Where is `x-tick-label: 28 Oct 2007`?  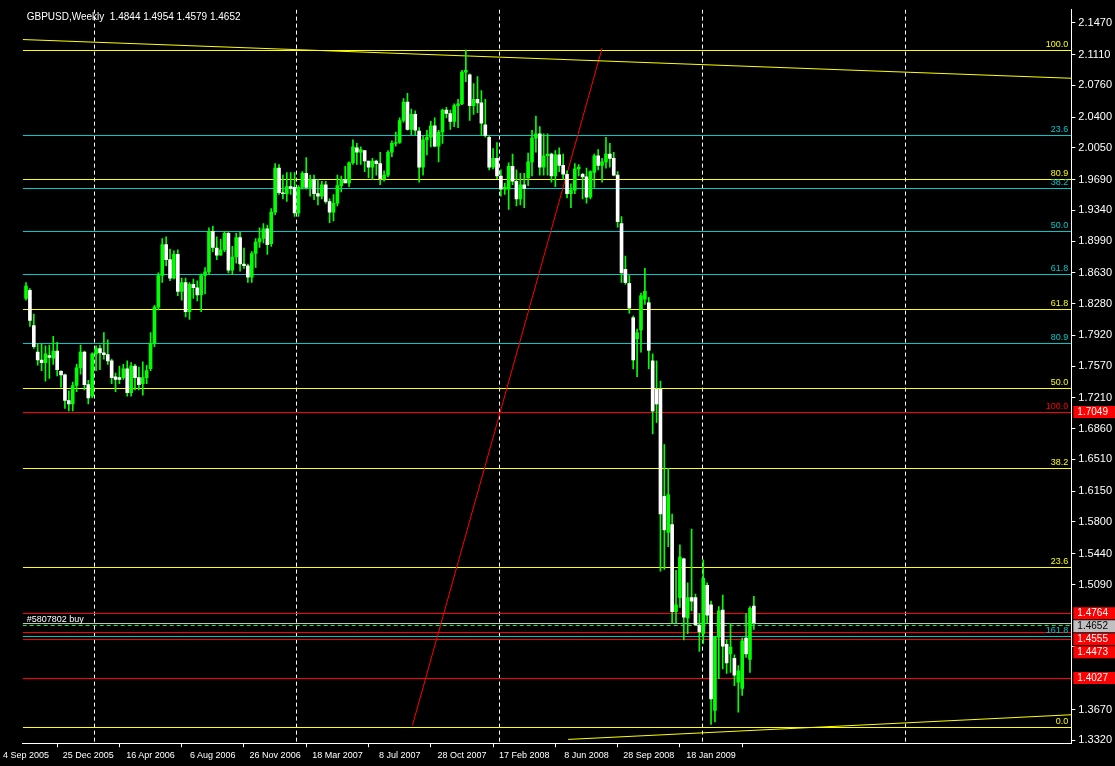
x-tick-label: 28 Oct 2007 is located at coordinates (462, 755).